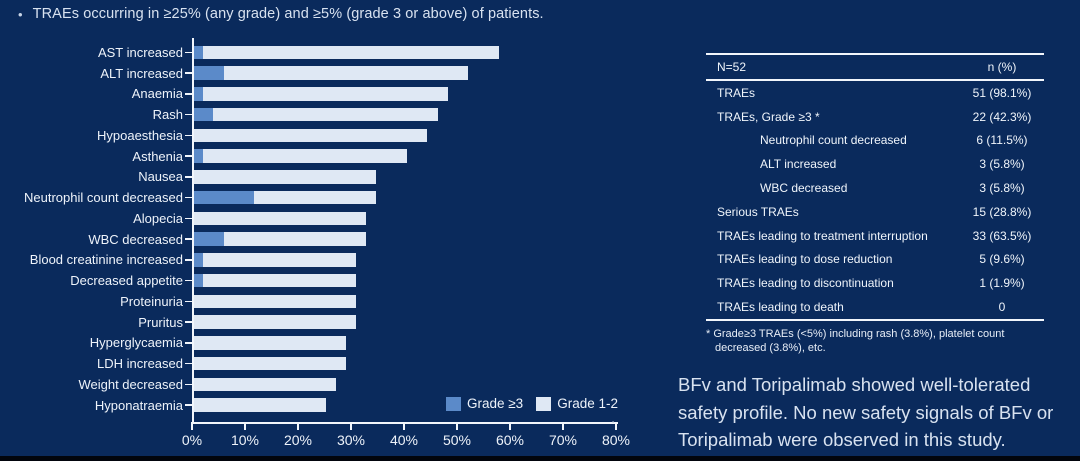 The width and height of the screenshot is (1080, 461). Describe the element at coordinates (1002, 259) in the screenshot. I see `row-value: 5 (9.6%)` at that location.